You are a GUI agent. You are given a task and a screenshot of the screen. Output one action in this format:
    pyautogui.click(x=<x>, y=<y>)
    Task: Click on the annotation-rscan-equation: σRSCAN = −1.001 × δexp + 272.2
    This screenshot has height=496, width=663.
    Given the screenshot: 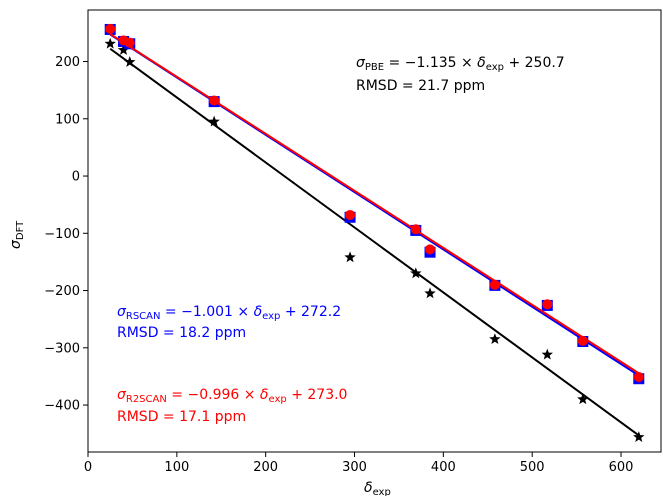 What is the action you would take?
    pyautogui.click(x=229, y=313)
    